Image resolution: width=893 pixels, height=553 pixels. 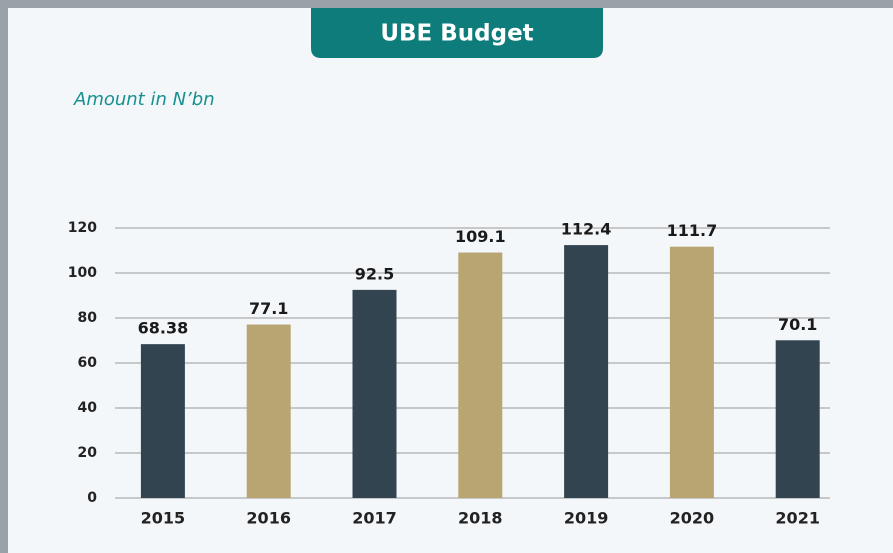 What do you see at coordinates (163, 518) in the screenshot?
I see `x-tick-label: 2015` at bounding box center [163, 518].